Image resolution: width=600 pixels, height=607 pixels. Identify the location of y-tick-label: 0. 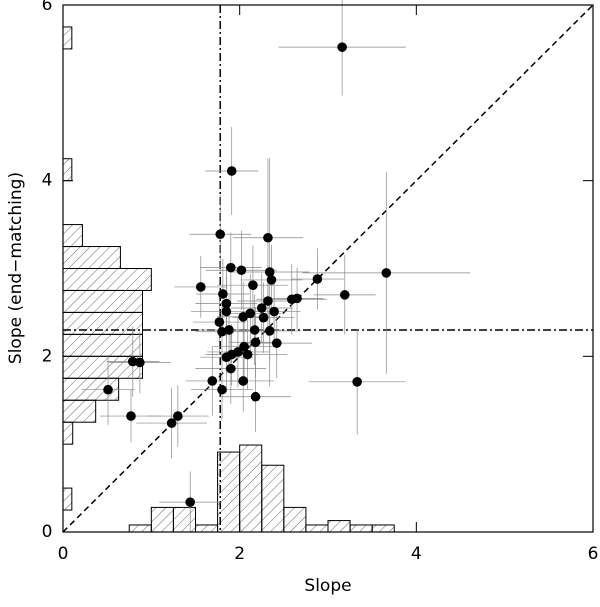
(47, 532).